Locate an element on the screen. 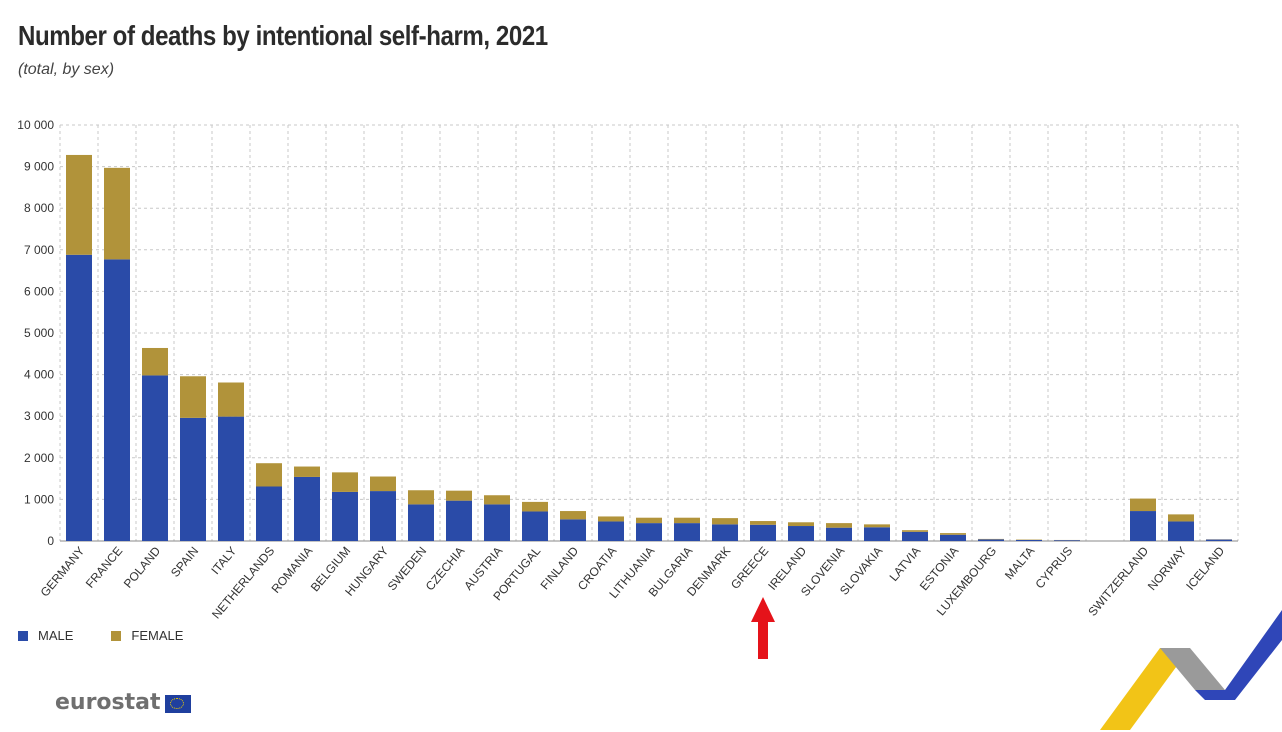  footer is located at coordinates (641, 704).